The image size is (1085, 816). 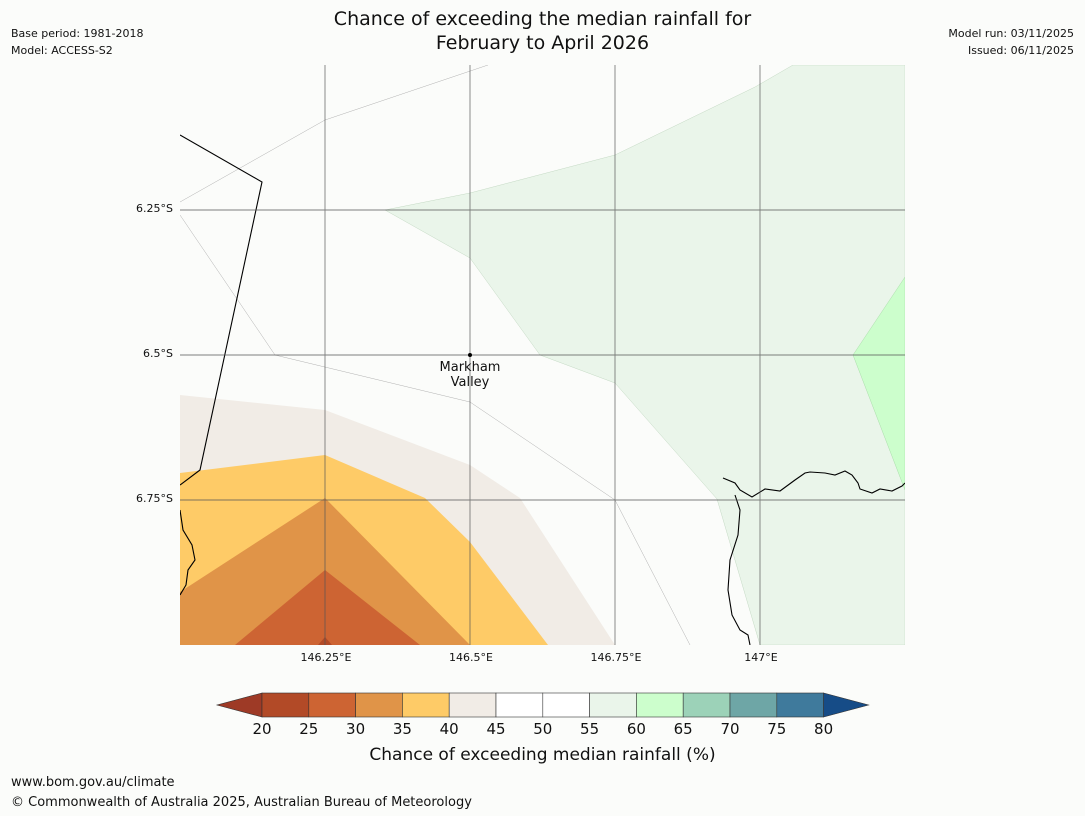 I want to click on colorbar-tick-65: 65, so click(x=683, y=729).